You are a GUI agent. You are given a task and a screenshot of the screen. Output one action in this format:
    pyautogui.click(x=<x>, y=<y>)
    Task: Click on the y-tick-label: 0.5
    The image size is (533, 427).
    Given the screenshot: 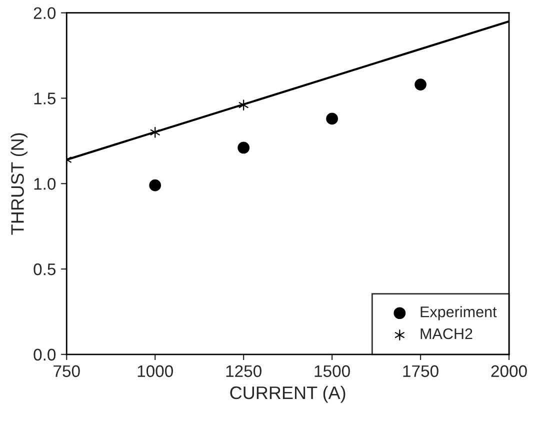 What is the action you would take?
    pyautogui.click(x=45, y=269)
    